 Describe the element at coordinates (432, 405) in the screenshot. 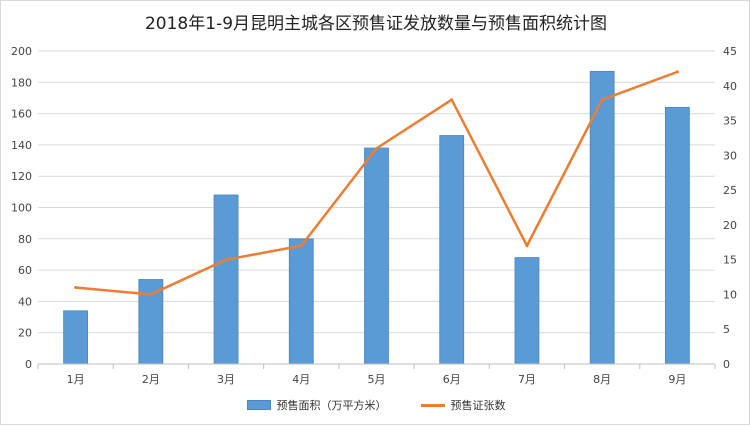

I see `legend-swatch-line` at that location.